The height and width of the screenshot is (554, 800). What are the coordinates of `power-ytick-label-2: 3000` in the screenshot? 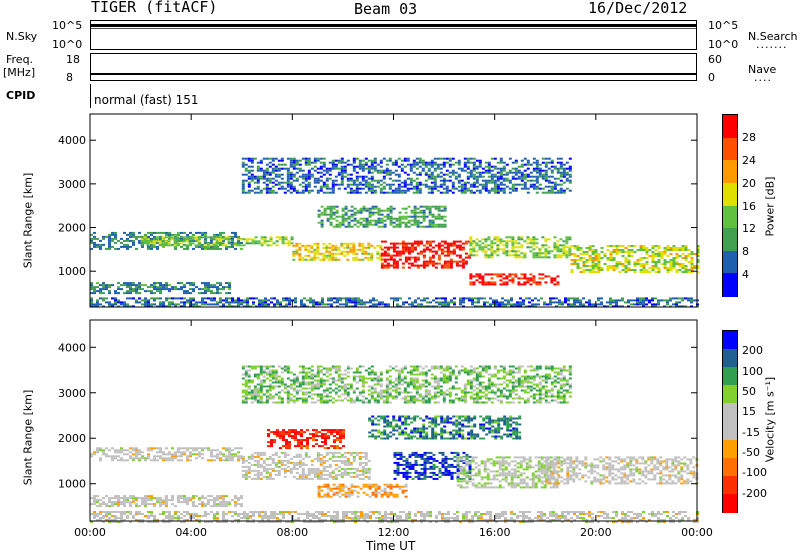 It's located at (72, 184).